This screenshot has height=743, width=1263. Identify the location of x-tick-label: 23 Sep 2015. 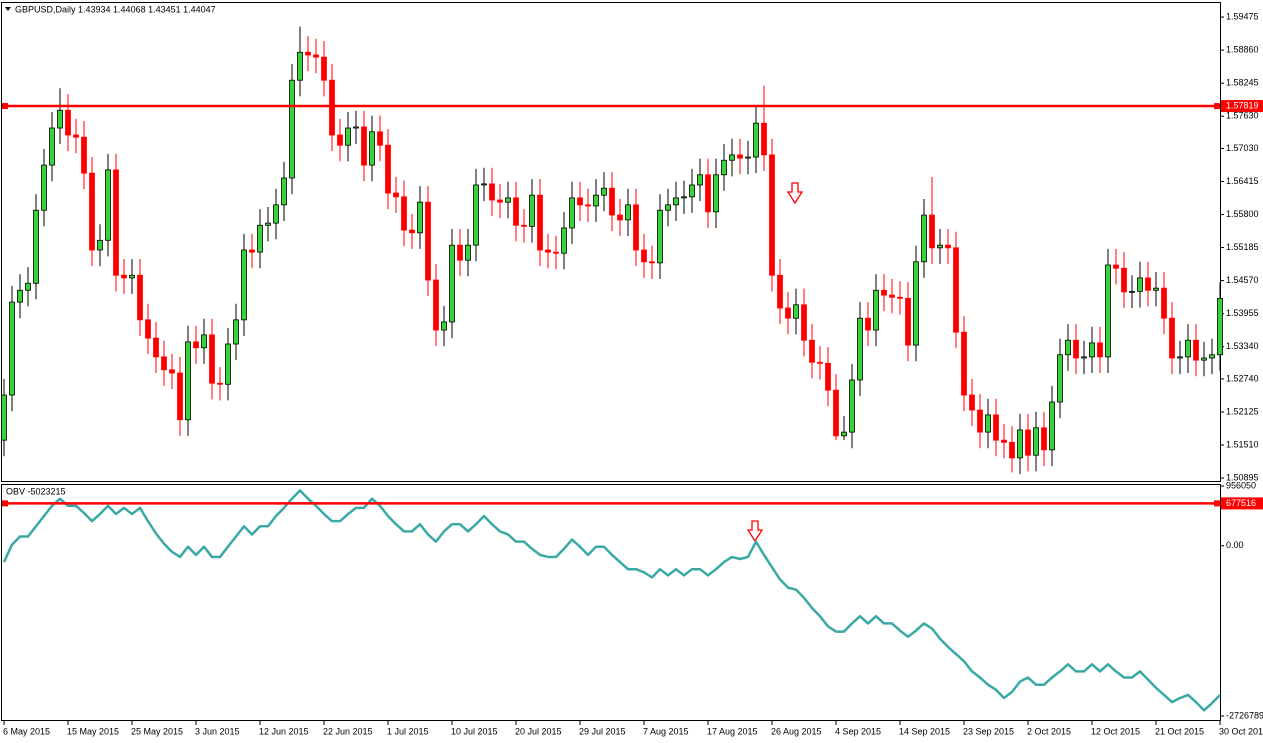
(988, 731).